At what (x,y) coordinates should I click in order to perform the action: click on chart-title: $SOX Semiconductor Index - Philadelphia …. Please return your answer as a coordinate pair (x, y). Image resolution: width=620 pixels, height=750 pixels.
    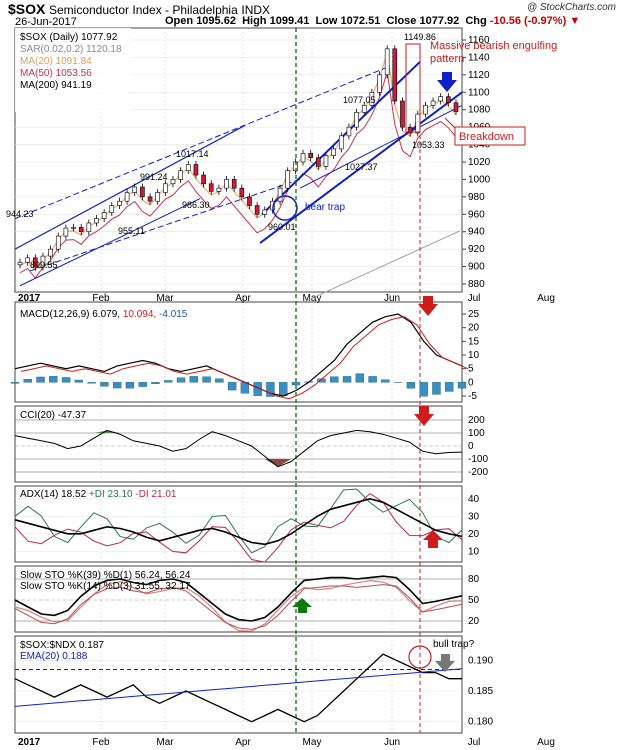
    Looking at the image, I should click on (139, 9).